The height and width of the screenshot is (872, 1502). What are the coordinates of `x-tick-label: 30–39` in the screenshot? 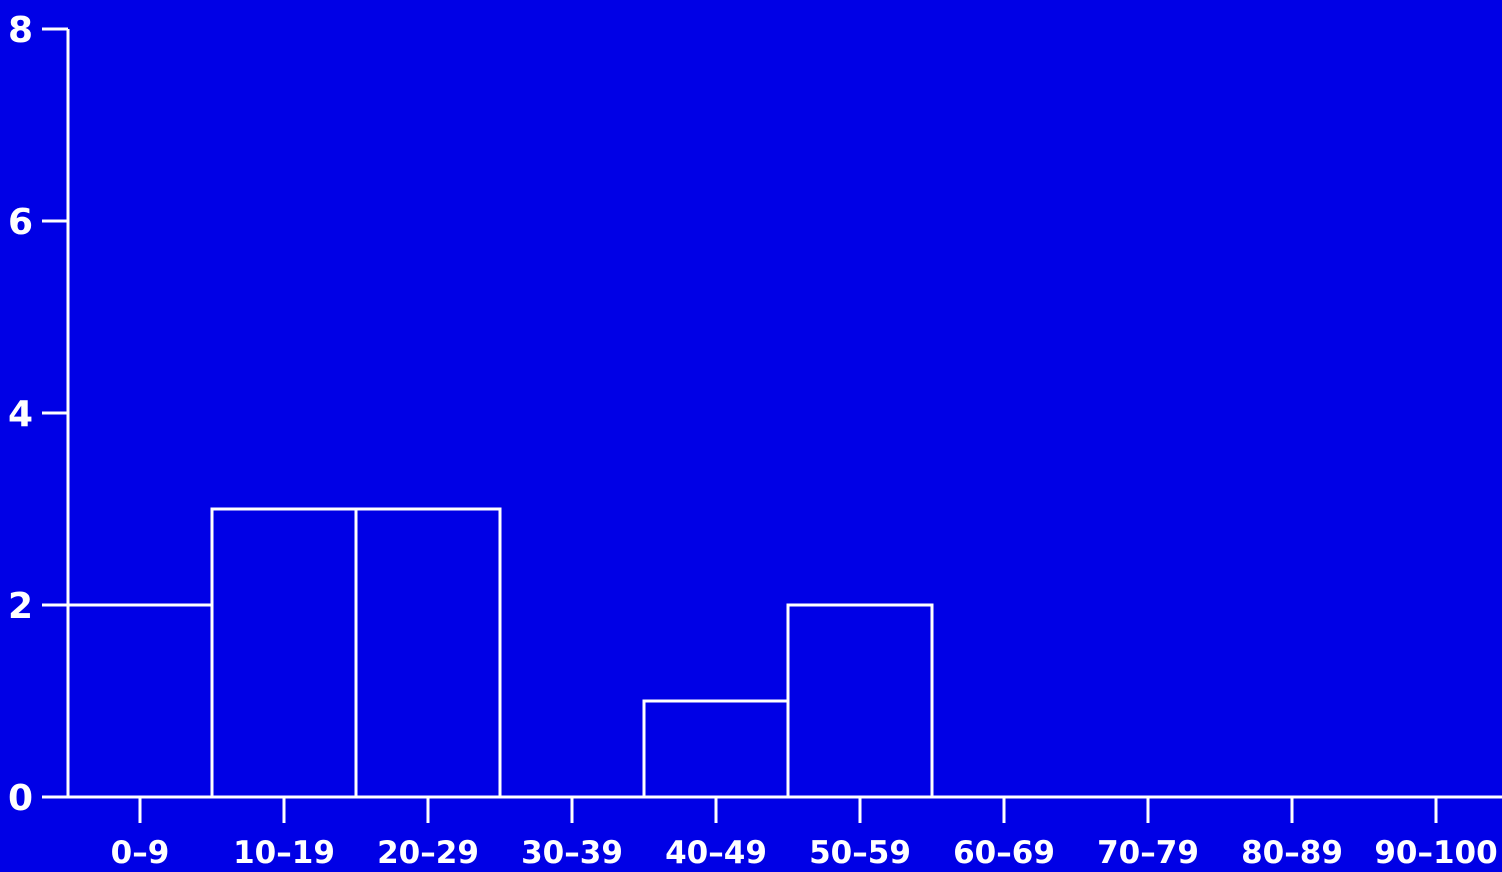 It's located at (572, 853).